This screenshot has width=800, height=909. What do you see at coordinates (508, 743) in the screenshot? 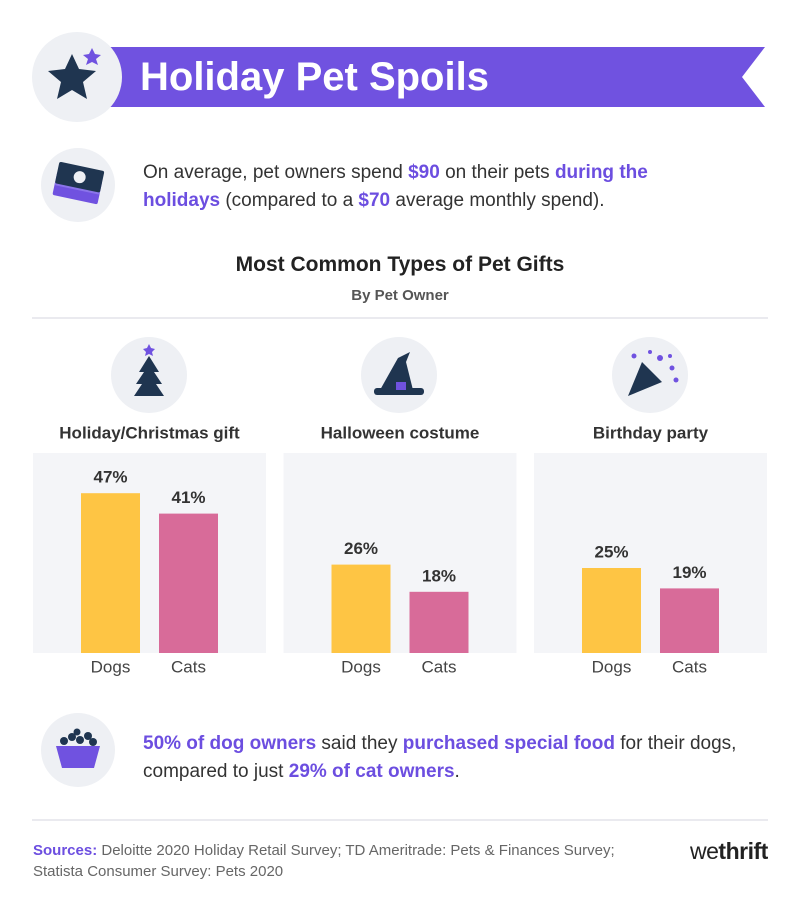
I see `emphasis-text: purchased special food` at bounding box center [508, 743].